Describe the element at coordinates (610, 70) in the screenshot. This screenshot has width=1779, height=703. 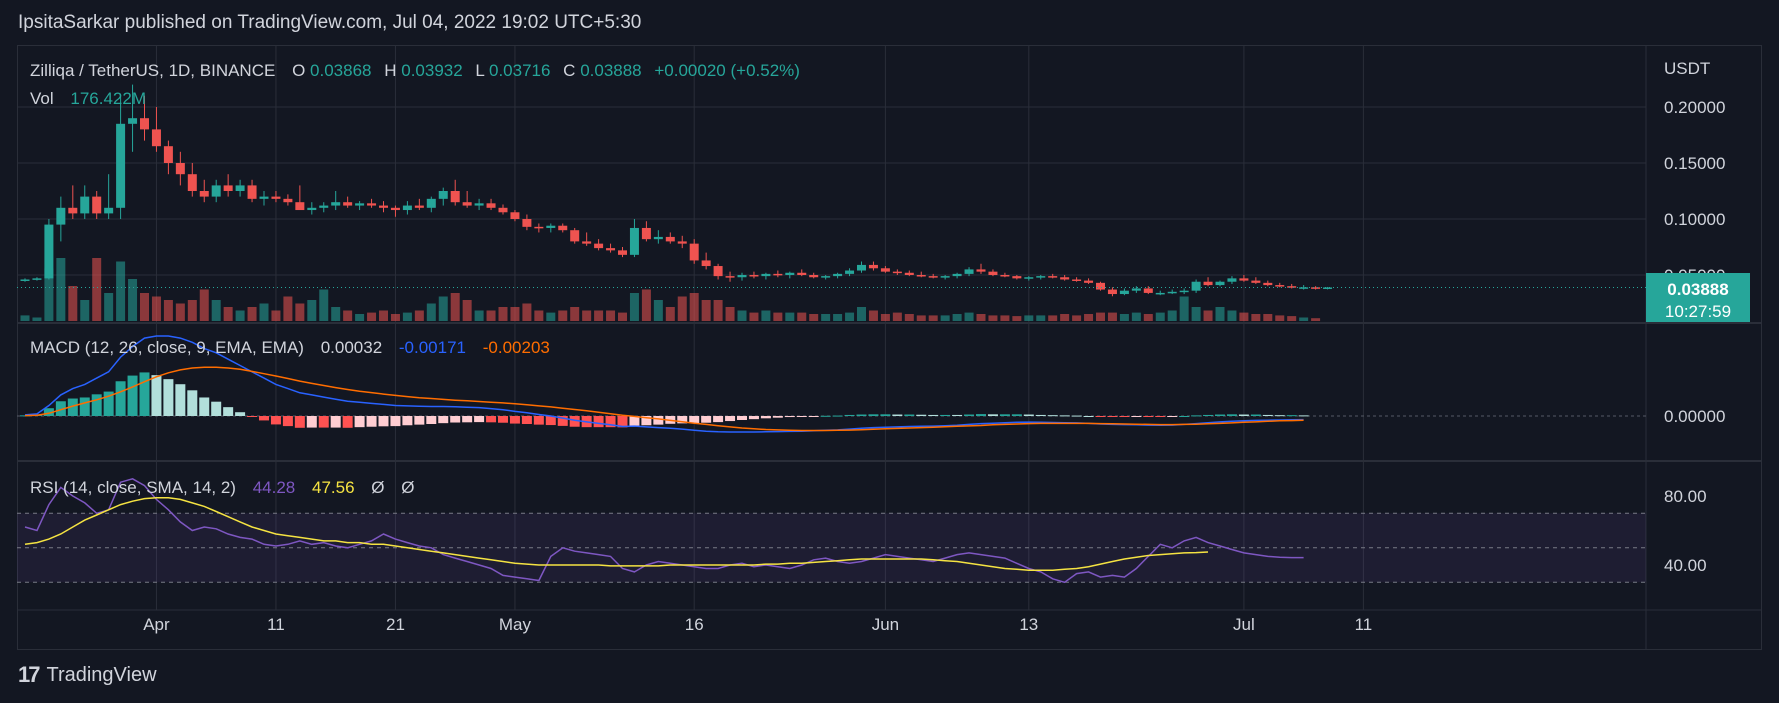
I see `close-value: 0.03888` at that location.